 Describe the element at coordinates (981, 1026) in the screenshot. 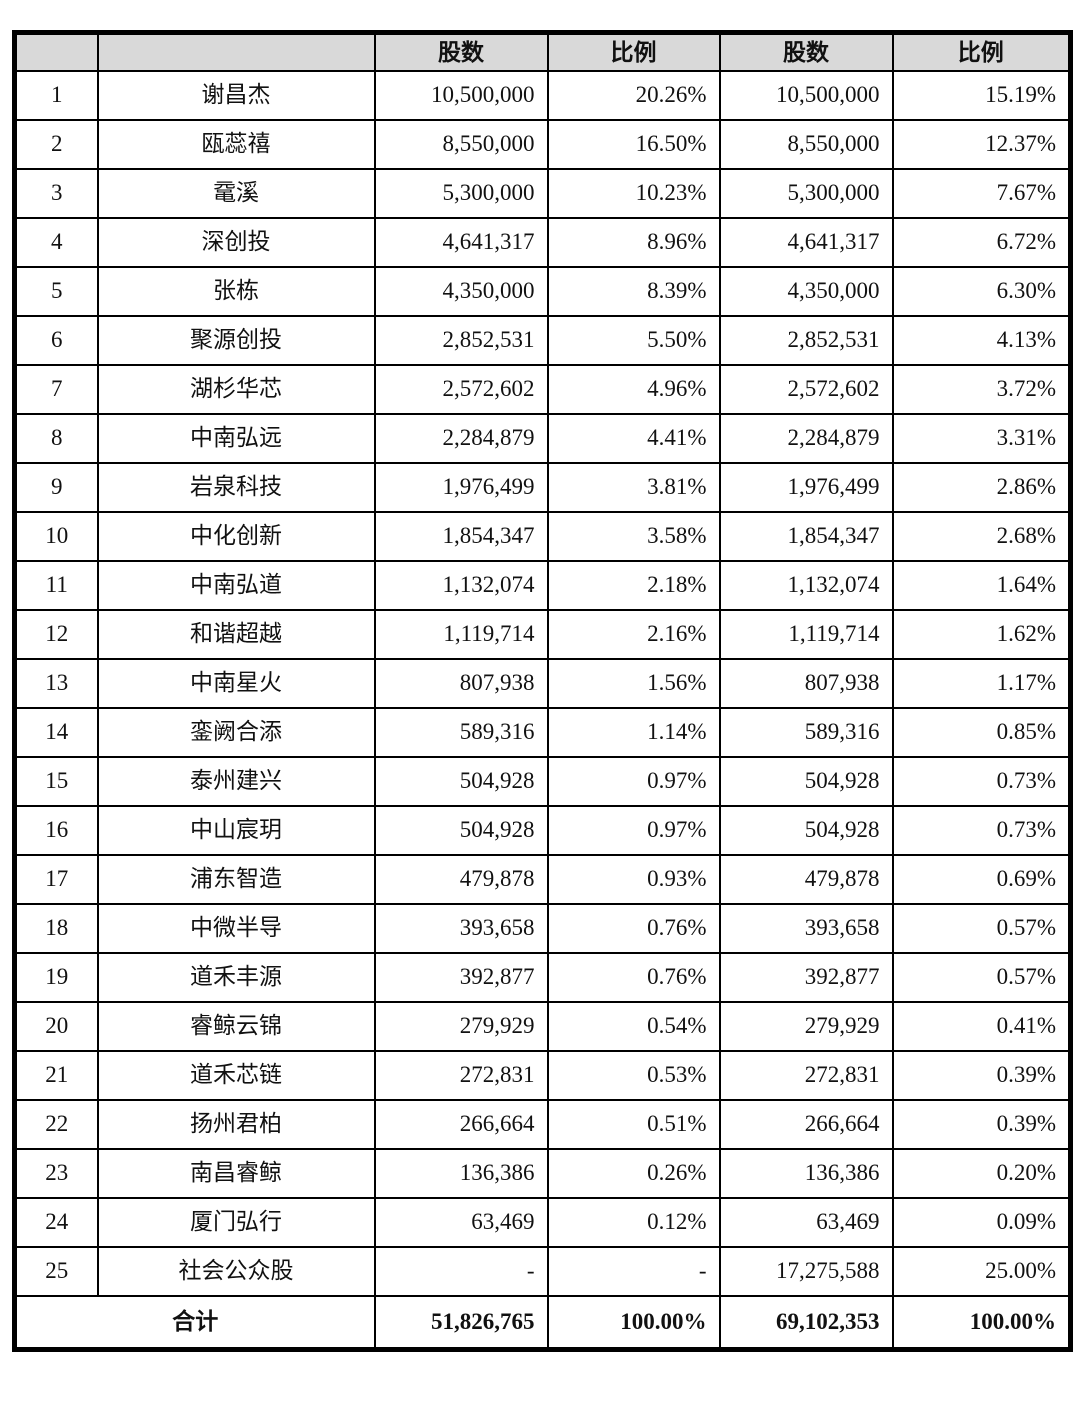

I see `ratio-b-cell: 0.41%` at that location.